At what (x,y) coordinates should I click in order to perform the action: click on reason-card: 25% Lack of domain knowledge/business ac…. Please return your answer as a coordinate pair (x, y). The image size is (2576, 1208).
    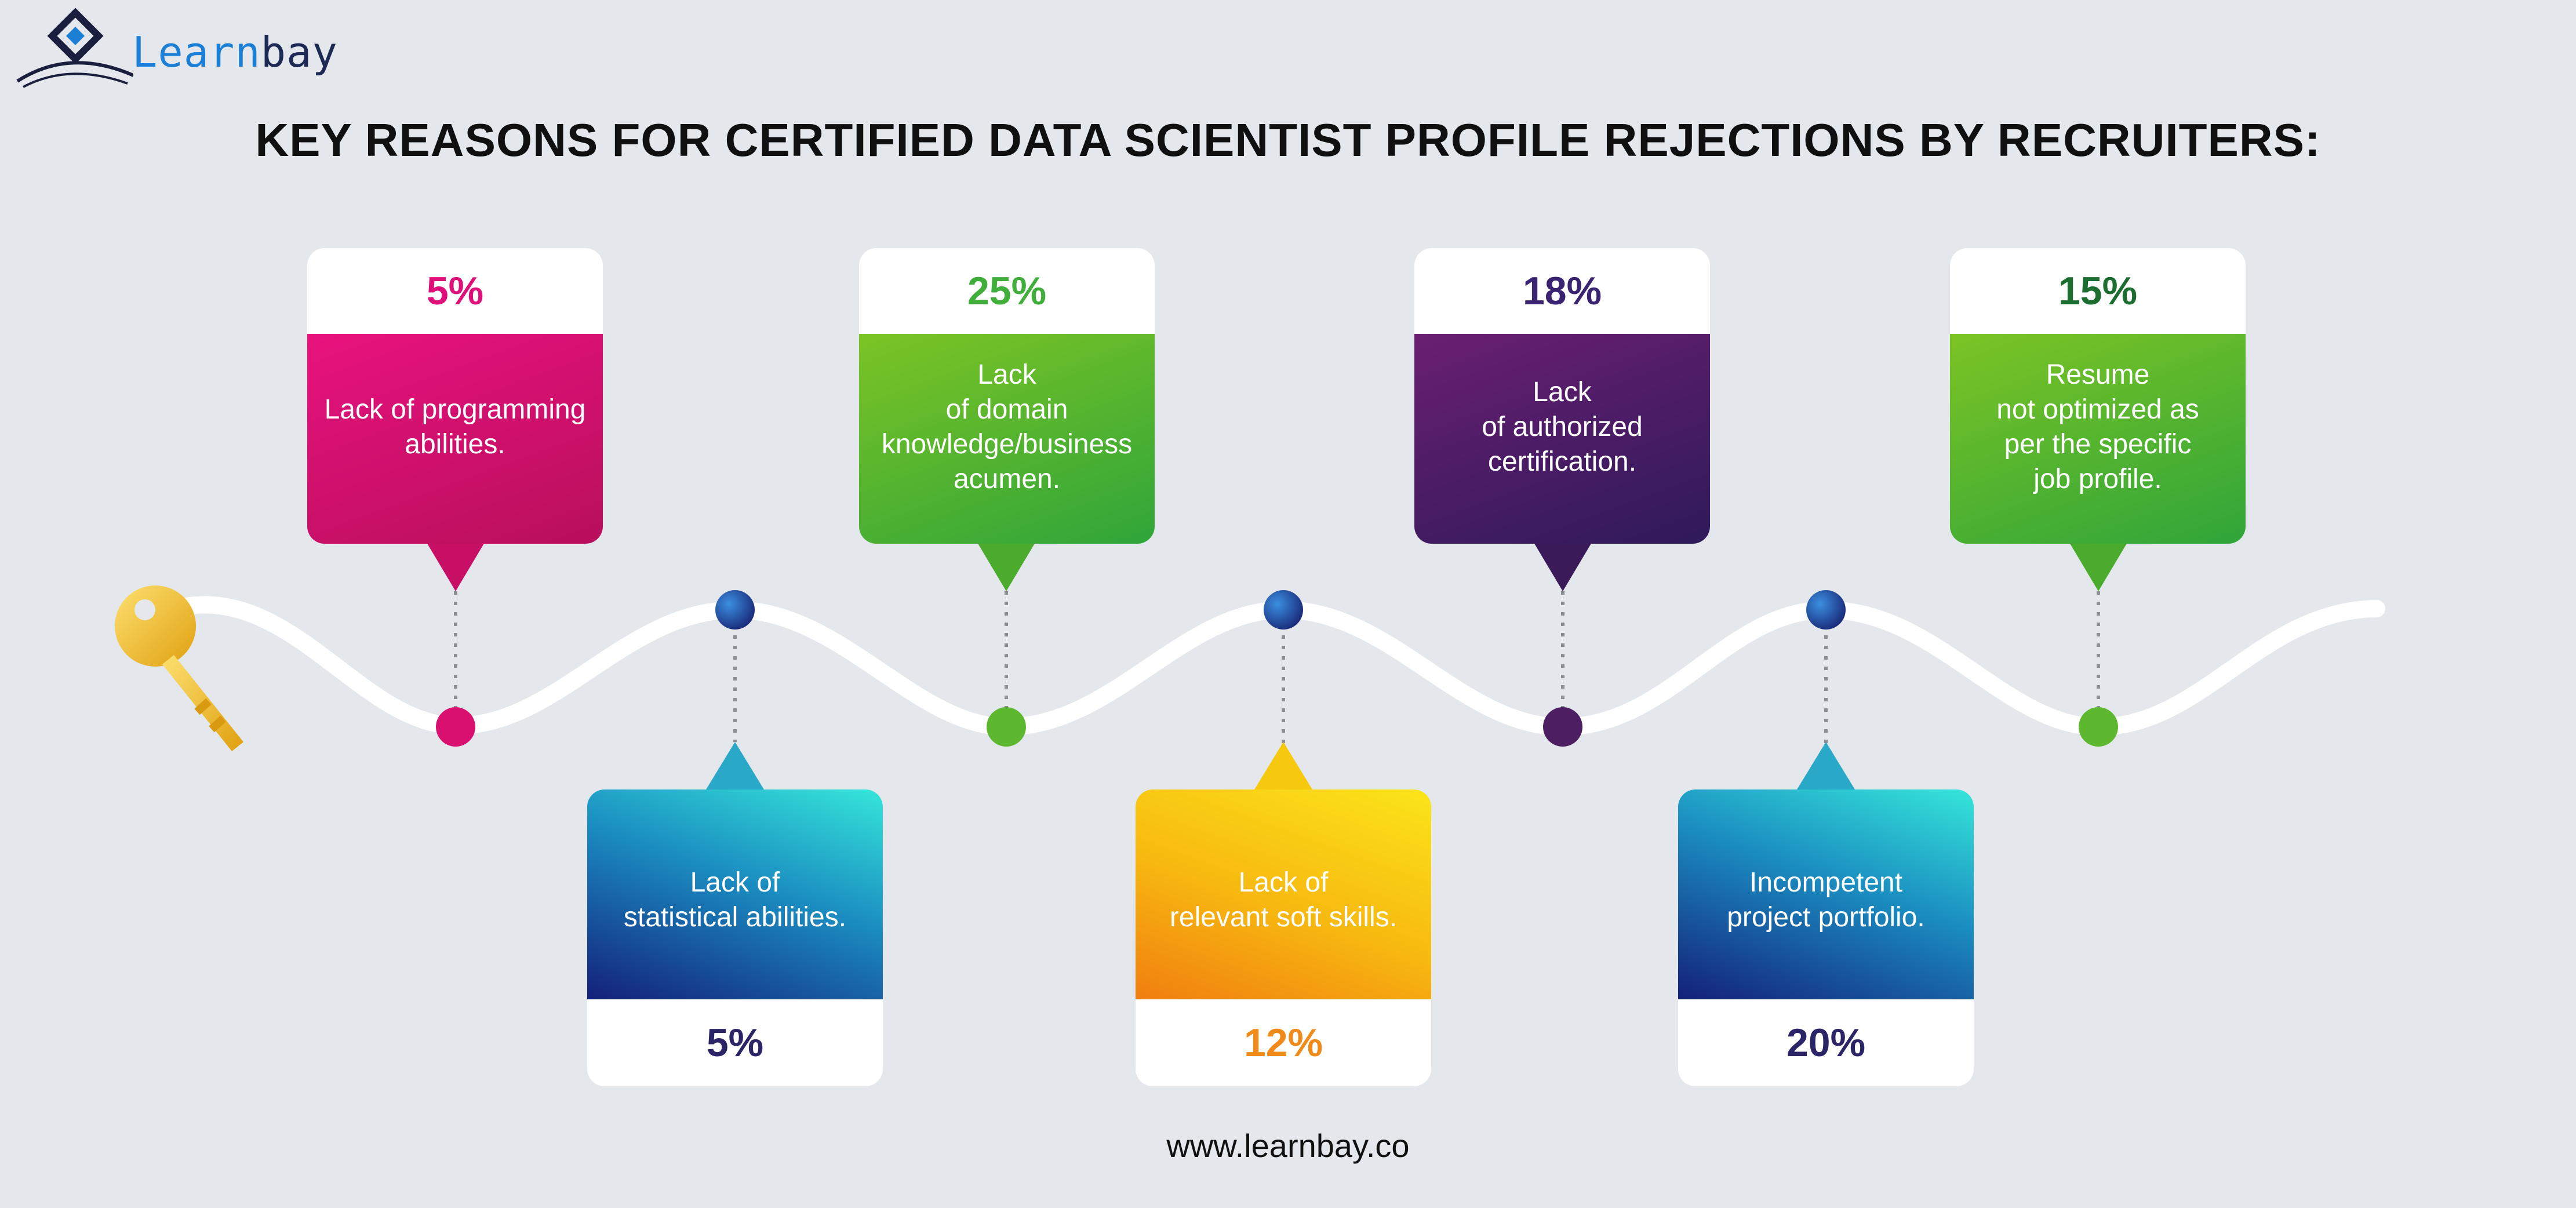
    Looking at the image, I should click on (1007, 396).